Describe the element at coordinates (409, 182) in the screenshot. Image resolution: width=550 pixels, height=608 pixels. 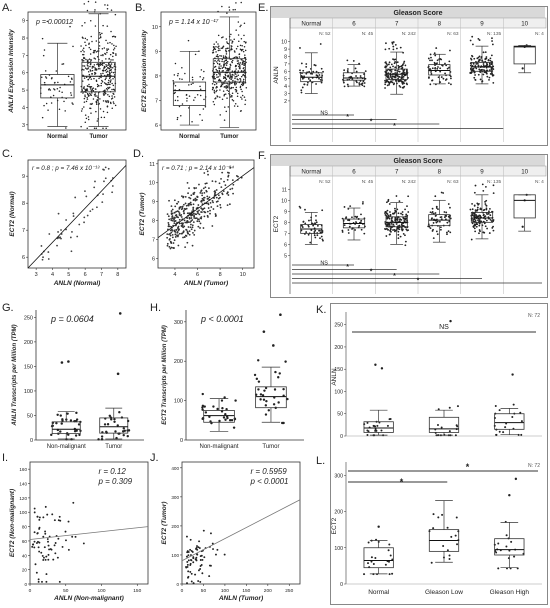
I see `panel-f-count-label: N: 242` at that location.